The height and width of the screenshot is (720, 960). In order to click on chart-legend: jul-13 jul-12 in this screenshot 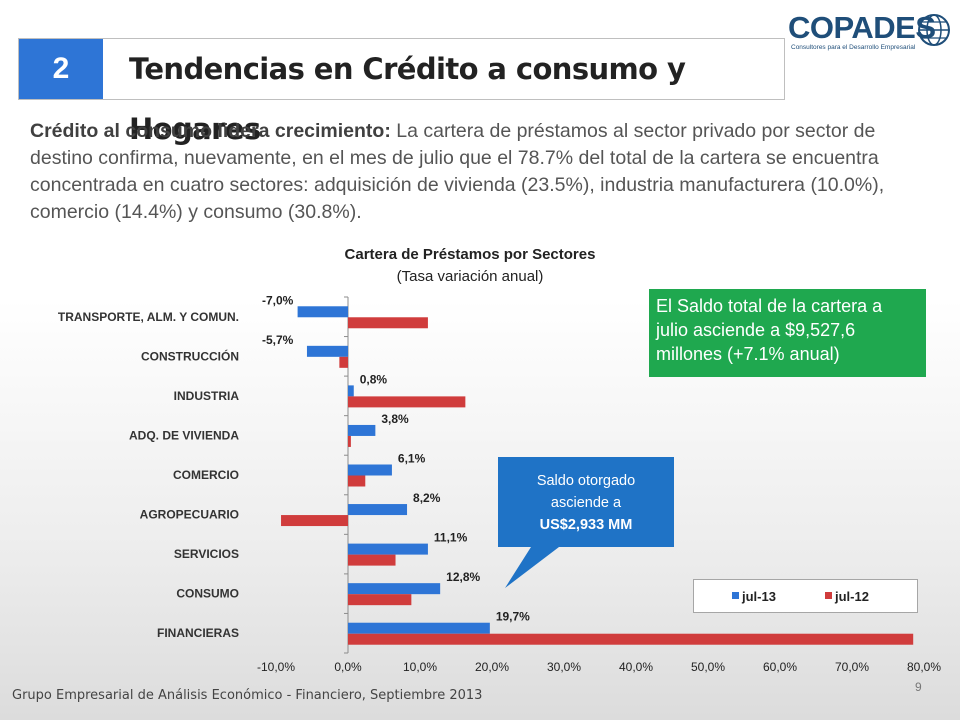, I will do `click(805, 596)`.